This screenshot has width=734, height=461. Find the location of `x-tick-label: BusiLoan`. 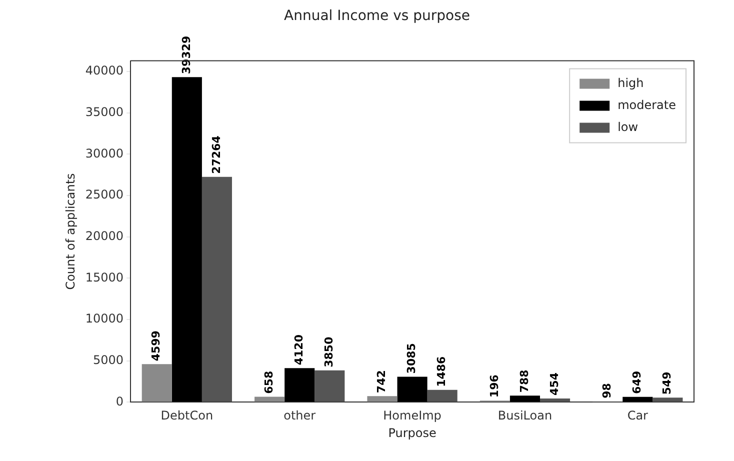

x-tick-label: BusiLoan is located at coordinates (525, 415).